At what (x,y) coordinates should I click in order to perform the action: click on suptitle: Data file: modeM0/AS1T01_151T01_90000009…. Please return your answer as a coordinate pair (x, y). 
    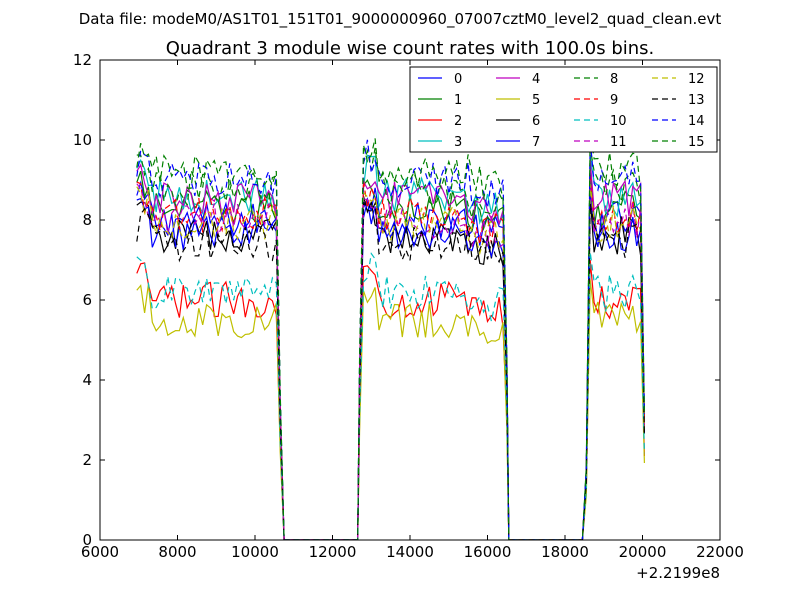
    Looking at the image, I should click on (400, 19).